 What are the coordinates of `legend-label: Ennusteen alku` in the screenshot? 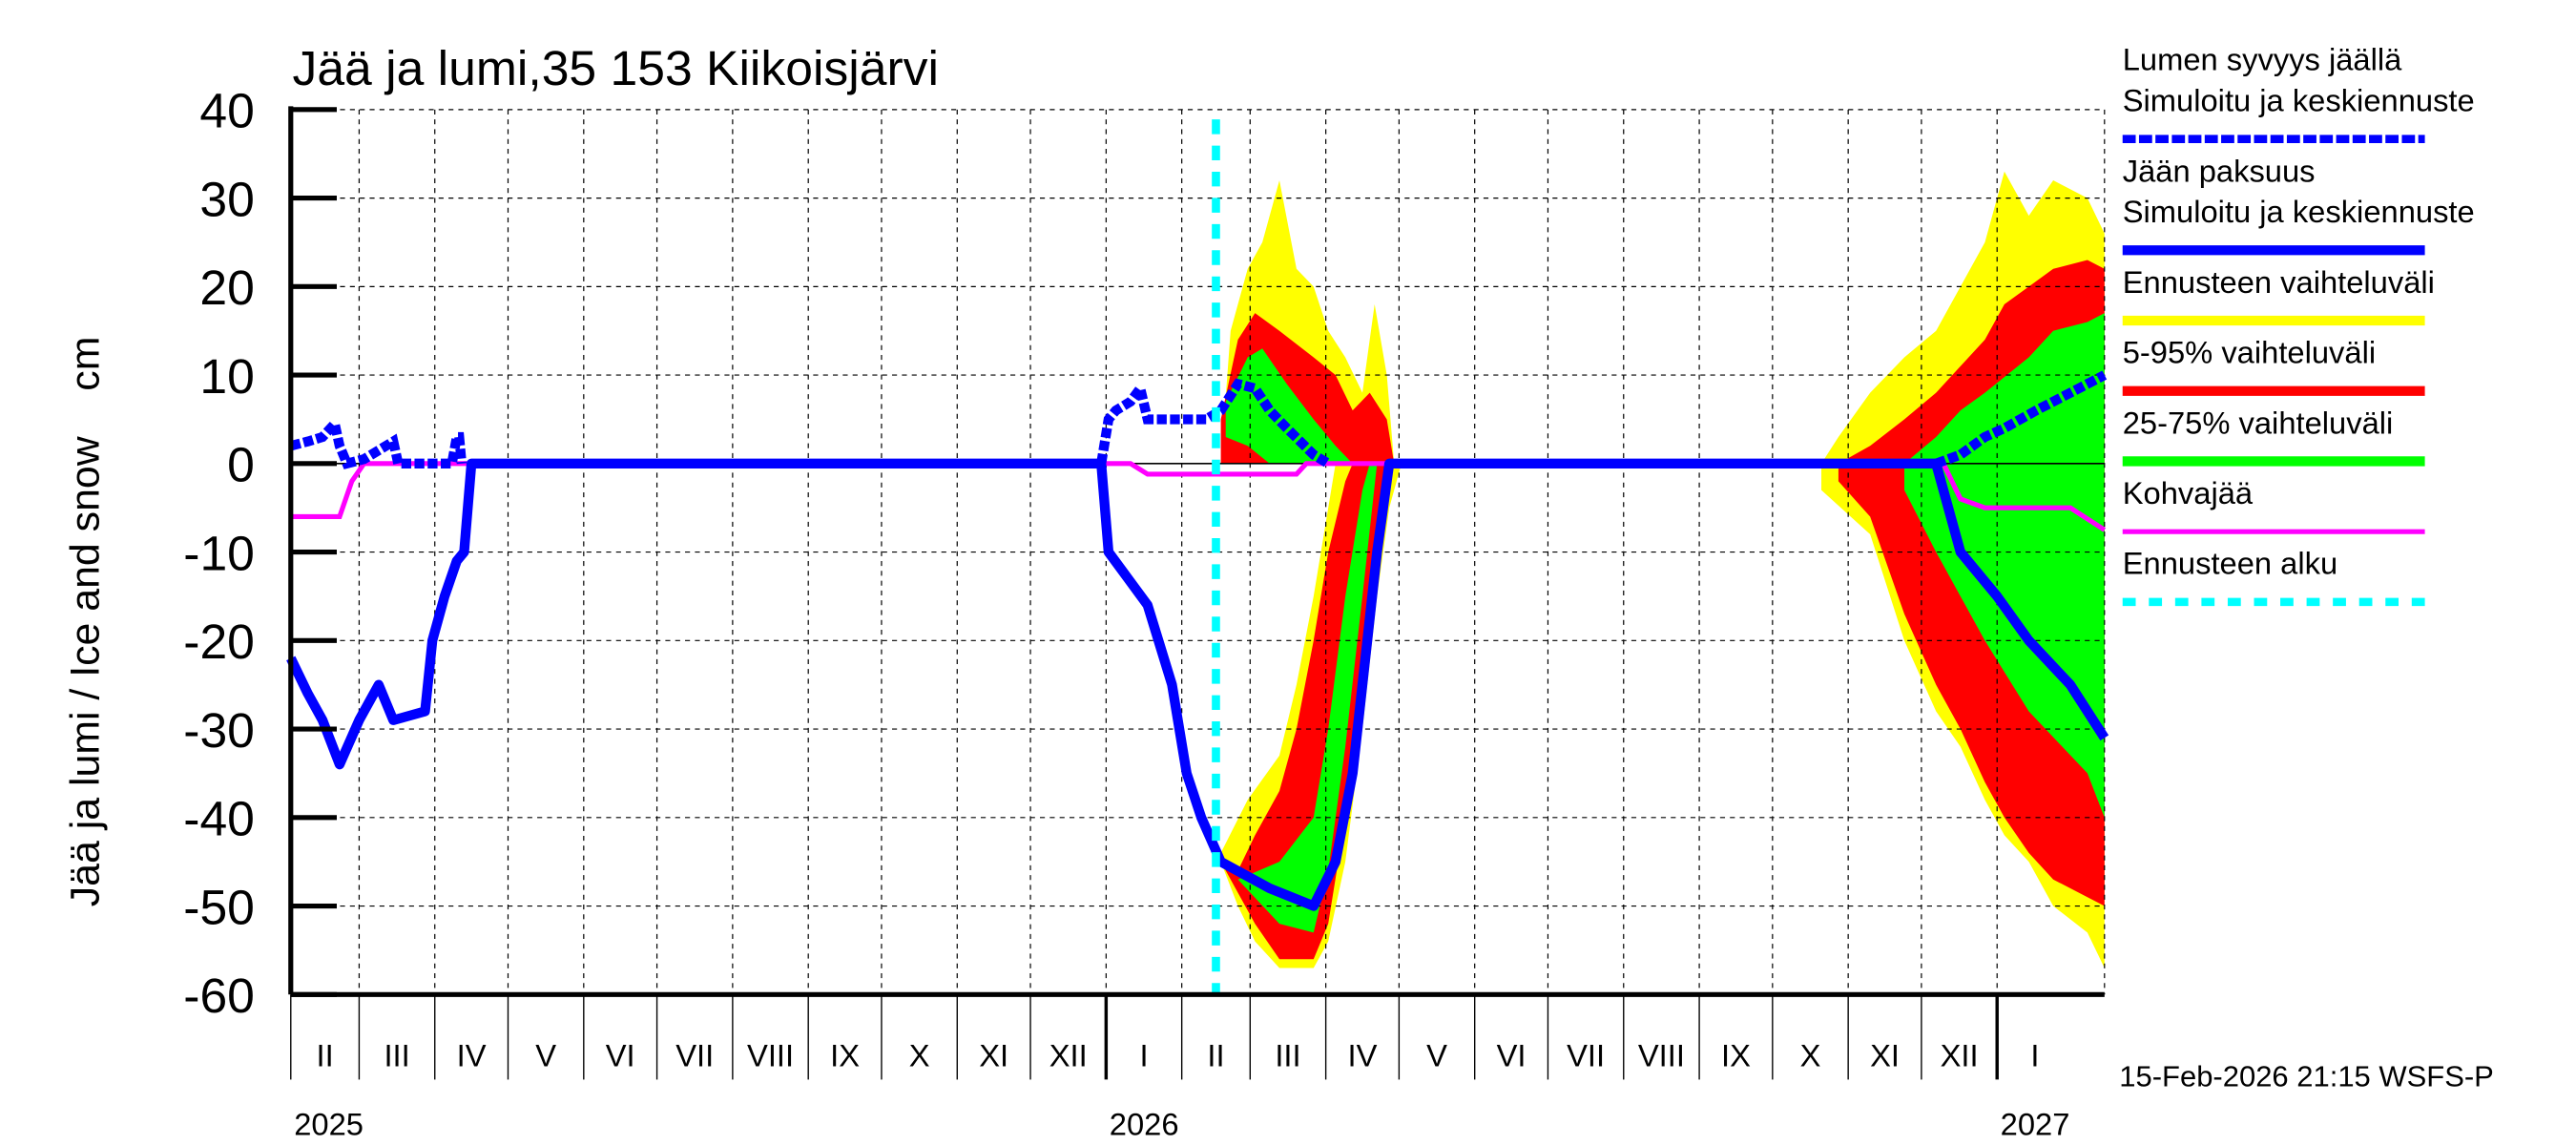 It's located at (2230, 563).